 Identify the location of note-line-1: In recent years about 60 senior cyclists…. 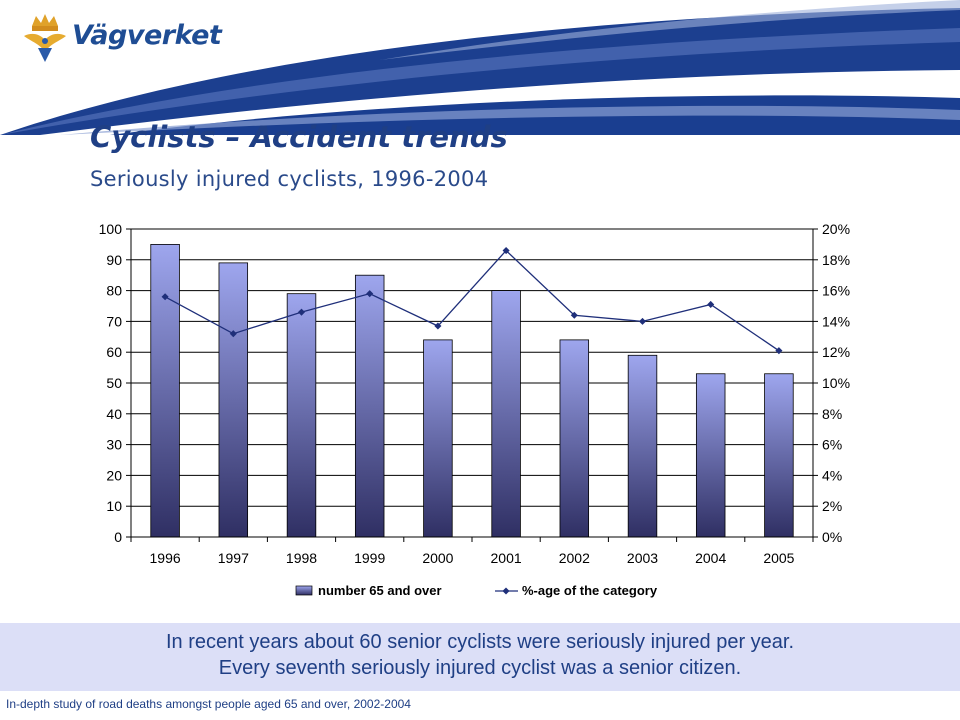
(480, 642).